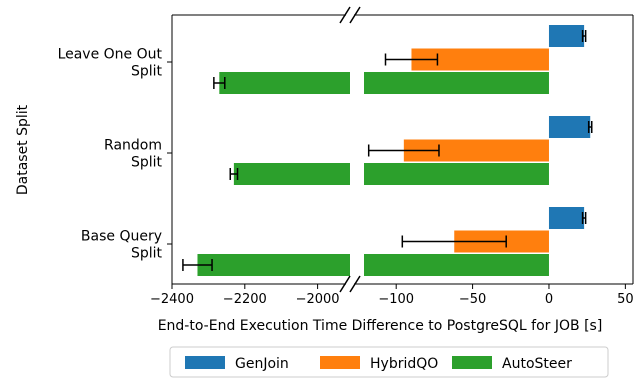  I want to click on x-tick-label: −2200, so click(245, 299).